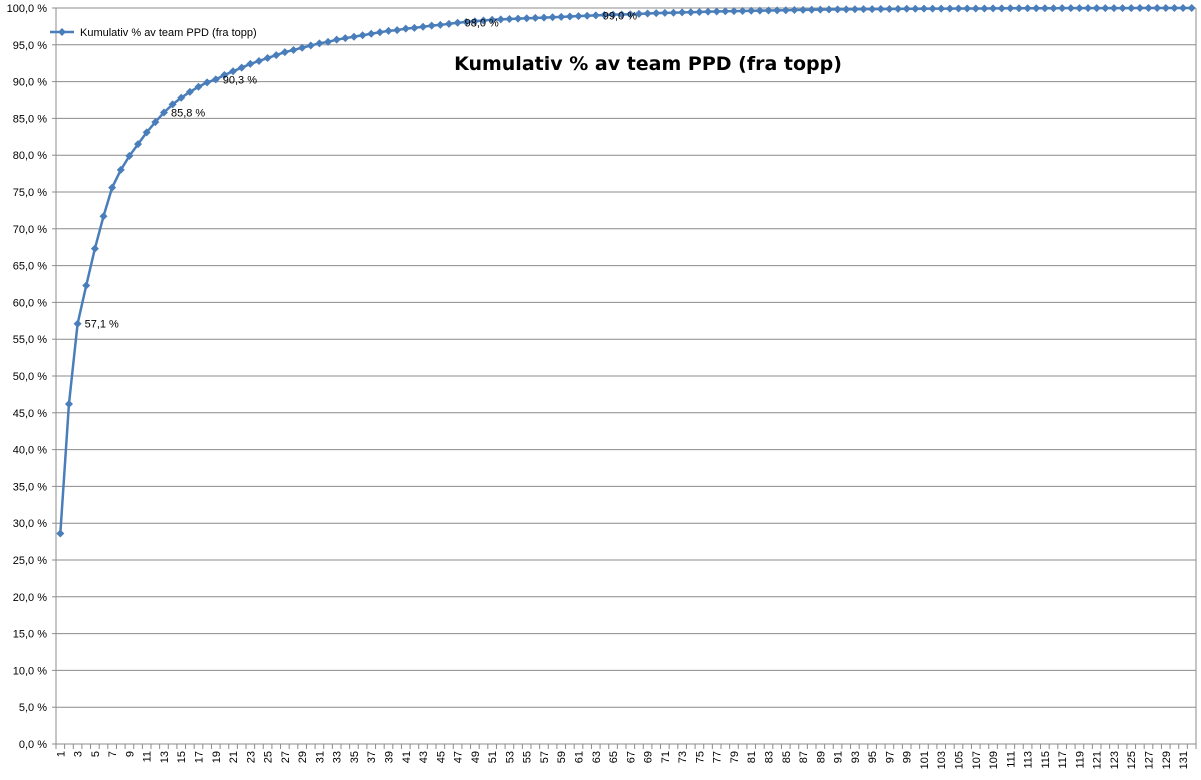 This screenshot has width=1201, height=780. What do you see at coordinates (188, 114) in the screenshot?
I see `data-label: 85,8 %` at bounding box center [188, 114].